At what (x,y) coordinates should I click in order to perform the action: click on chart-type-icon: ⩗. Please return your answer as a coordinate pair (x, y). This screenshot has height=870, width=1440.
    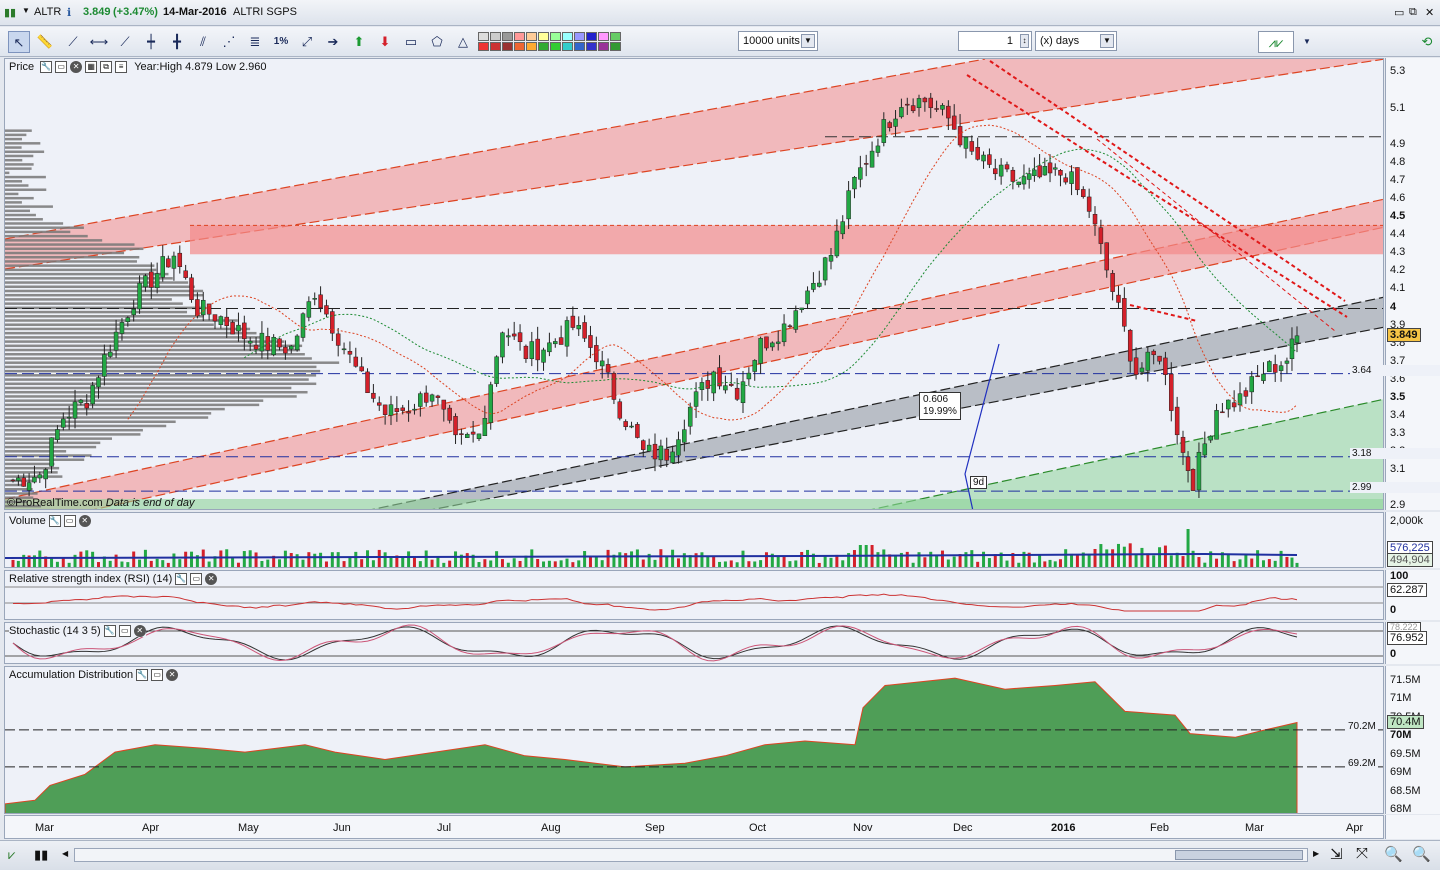
    Looking at the image, I should click on (11, 855).